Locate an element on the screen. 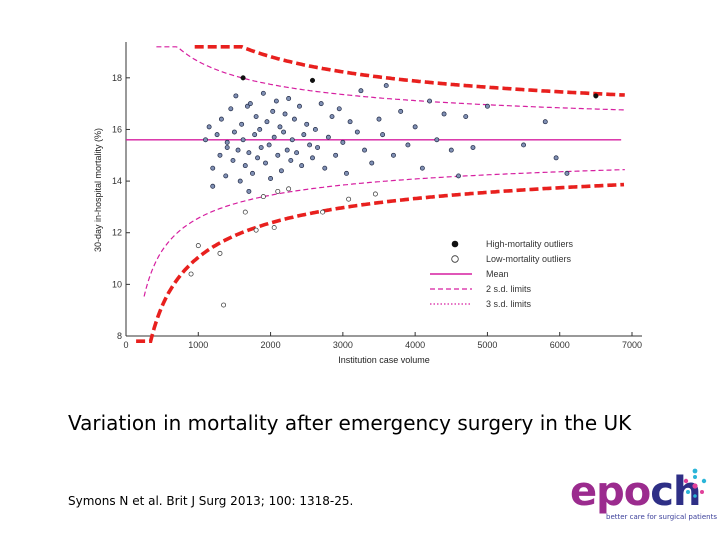 This screenshot has height=540, width=720. legend-swatch-low is located at coordinates (455, 259).